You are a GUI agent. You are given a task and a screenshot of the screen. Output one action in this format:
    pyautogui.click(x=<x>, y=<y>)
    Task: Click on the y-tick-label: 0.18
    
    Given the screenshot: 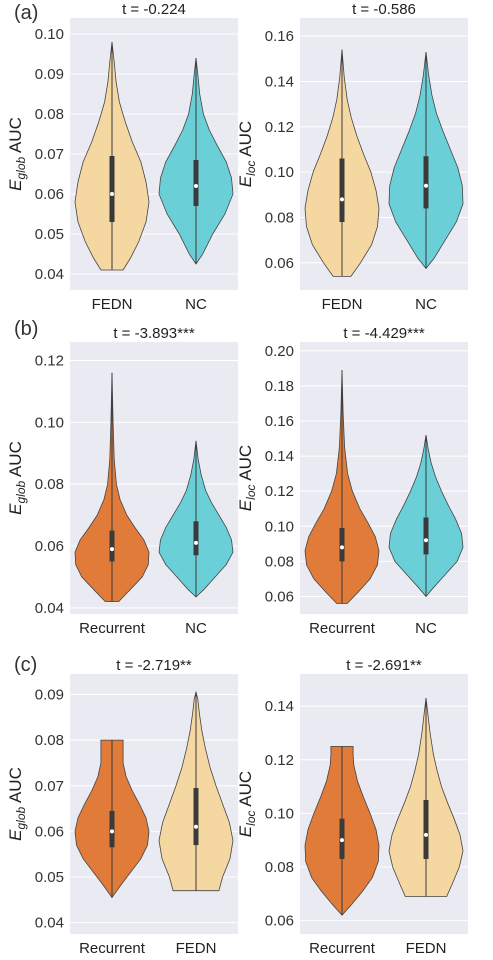 What is the action you would take?
    pyautogui.click(x=279, y=386)
    